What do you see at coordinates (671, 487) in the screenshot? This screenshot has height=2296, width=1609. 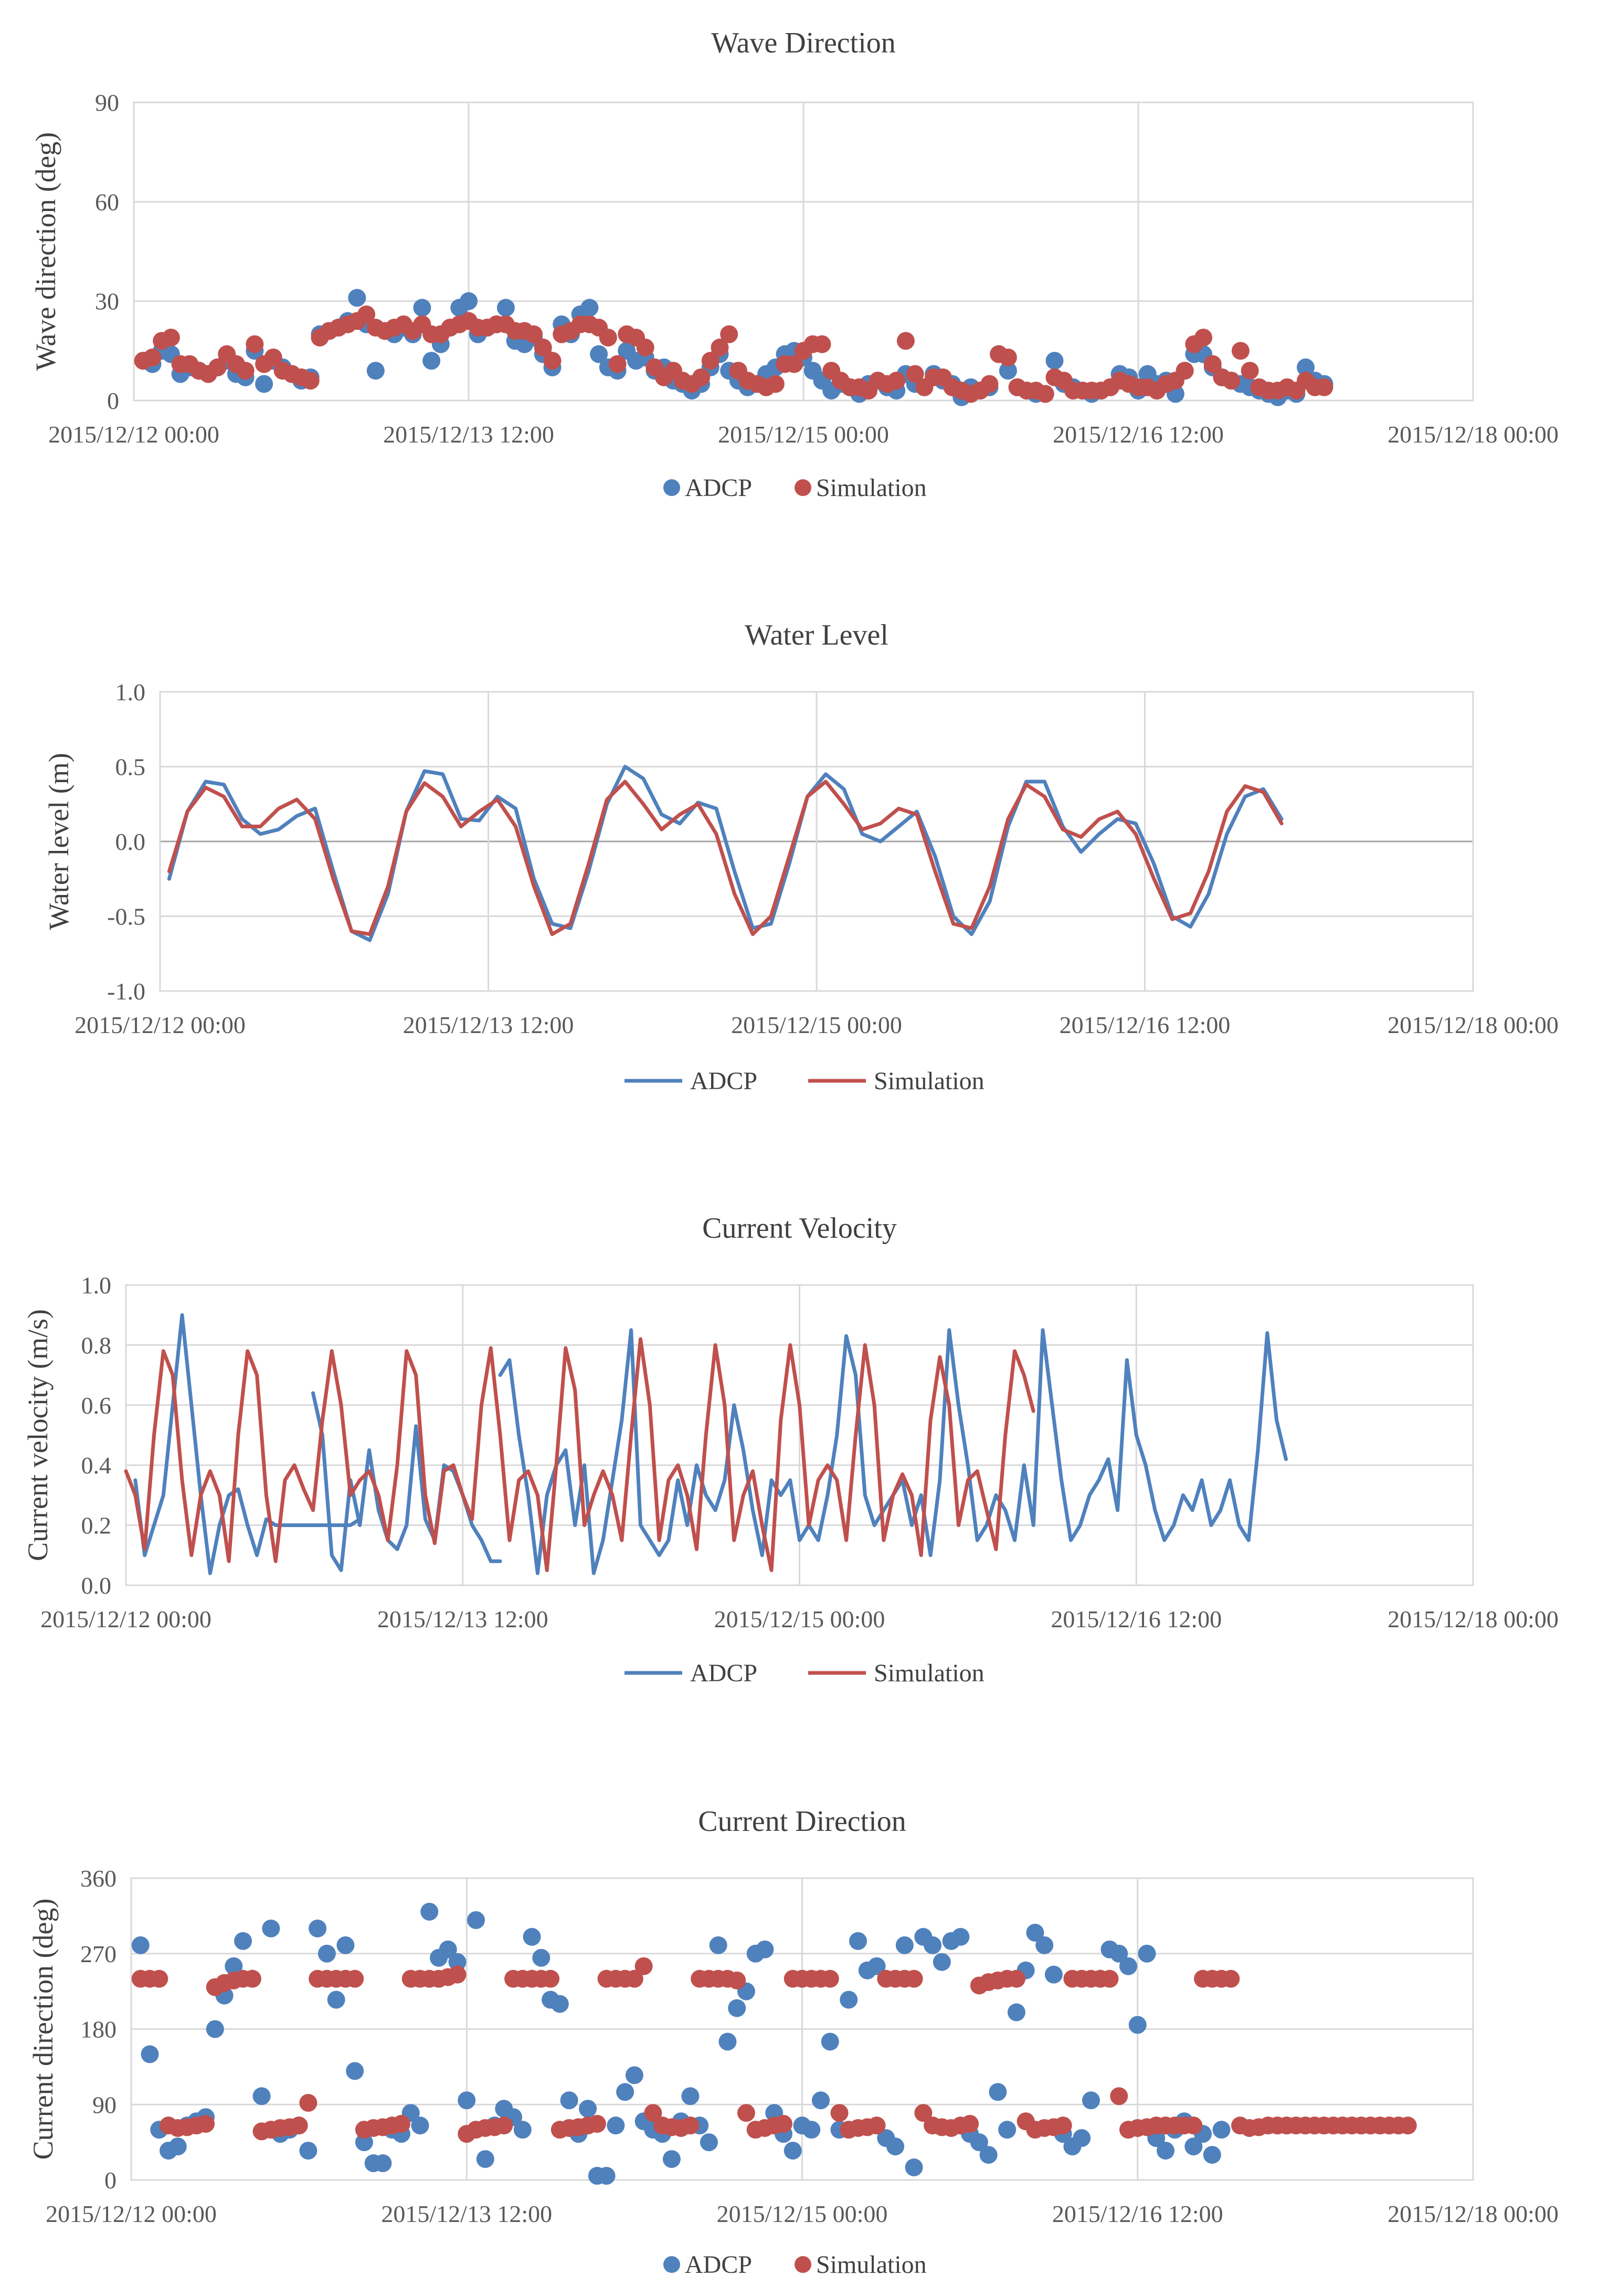 I see `legend-marker-adcp` at bounding box center [671, 487].